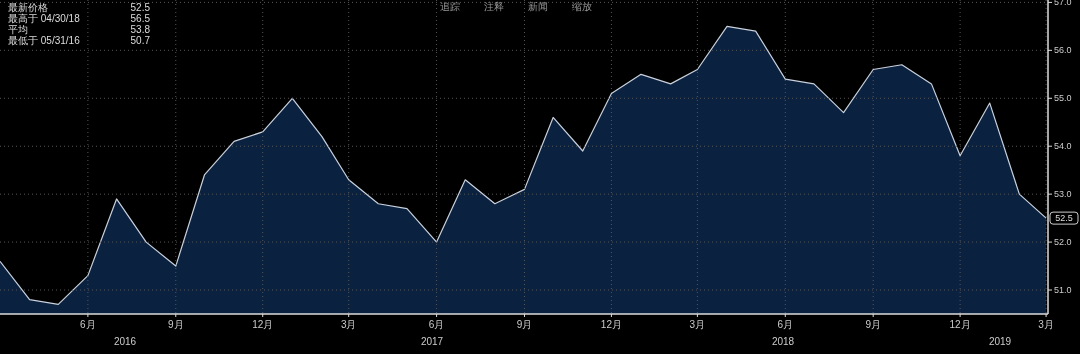 The width and height of the screenshot is (1080, 354). What do you see at coordinates (1063, 146) in the screenshot?
I see `y-tick-label: 54.0` at bounding box center [1063, 146].